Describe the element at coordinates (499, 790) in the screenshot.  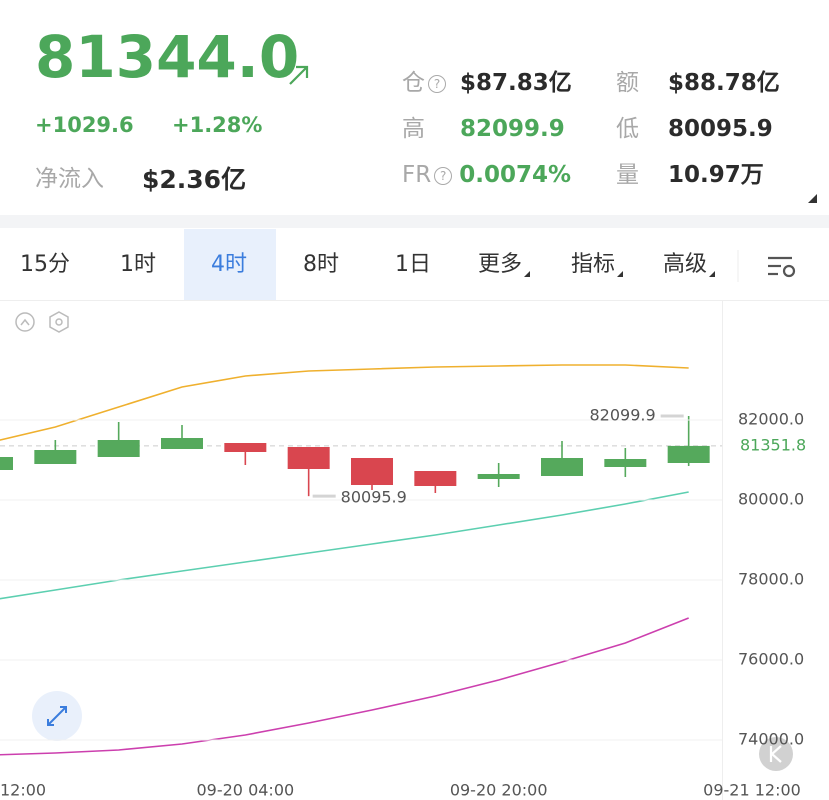
I see `x-tick-label: 09-20 20:00` at that location.